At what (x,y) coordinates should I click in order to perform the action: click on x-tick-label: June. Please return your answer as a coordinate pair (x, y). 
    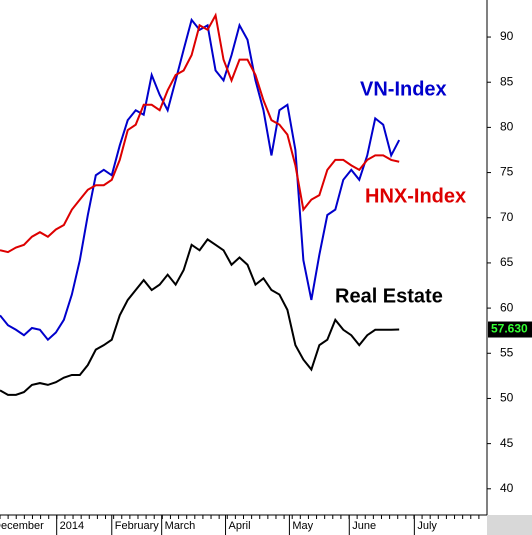
    Looking at the image, I should click on (364, 526).